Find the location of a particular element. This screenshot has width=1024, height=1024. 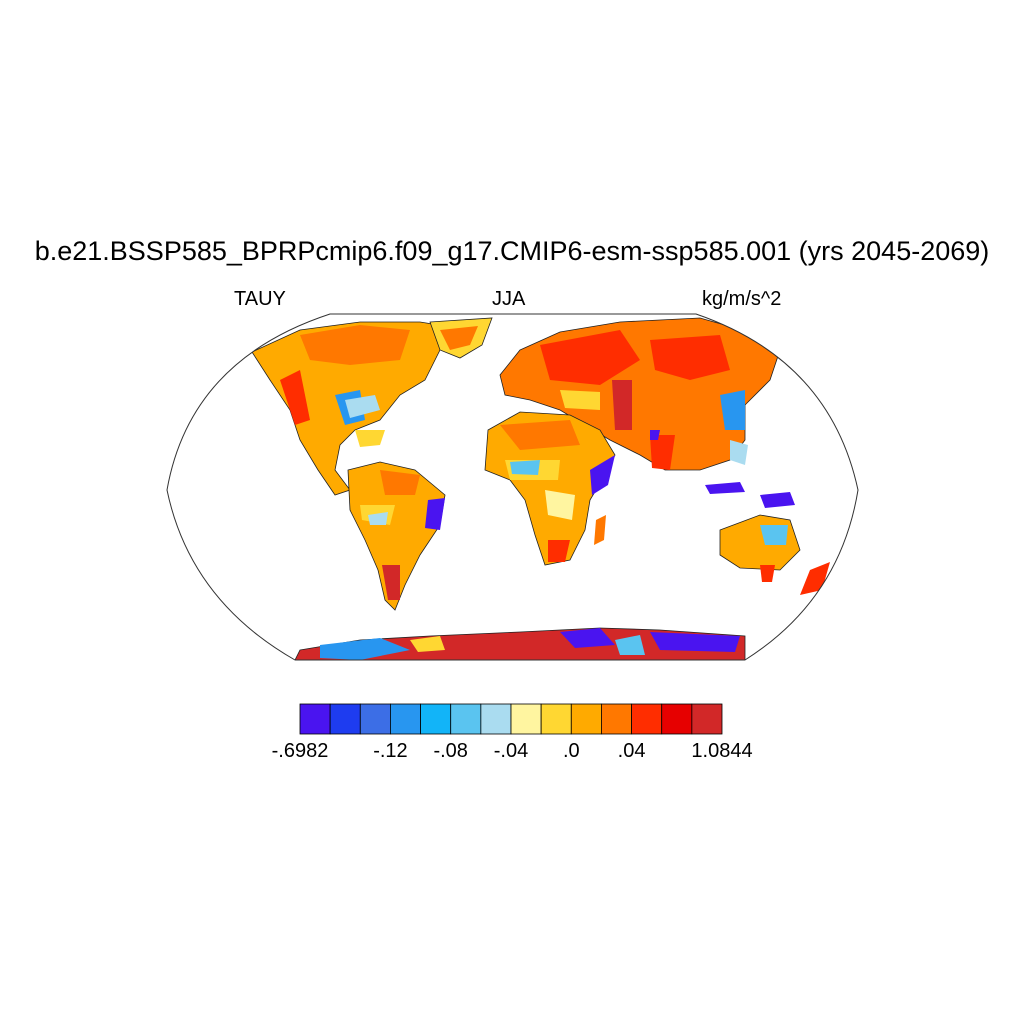

africa is located at coordinates (550, 488).